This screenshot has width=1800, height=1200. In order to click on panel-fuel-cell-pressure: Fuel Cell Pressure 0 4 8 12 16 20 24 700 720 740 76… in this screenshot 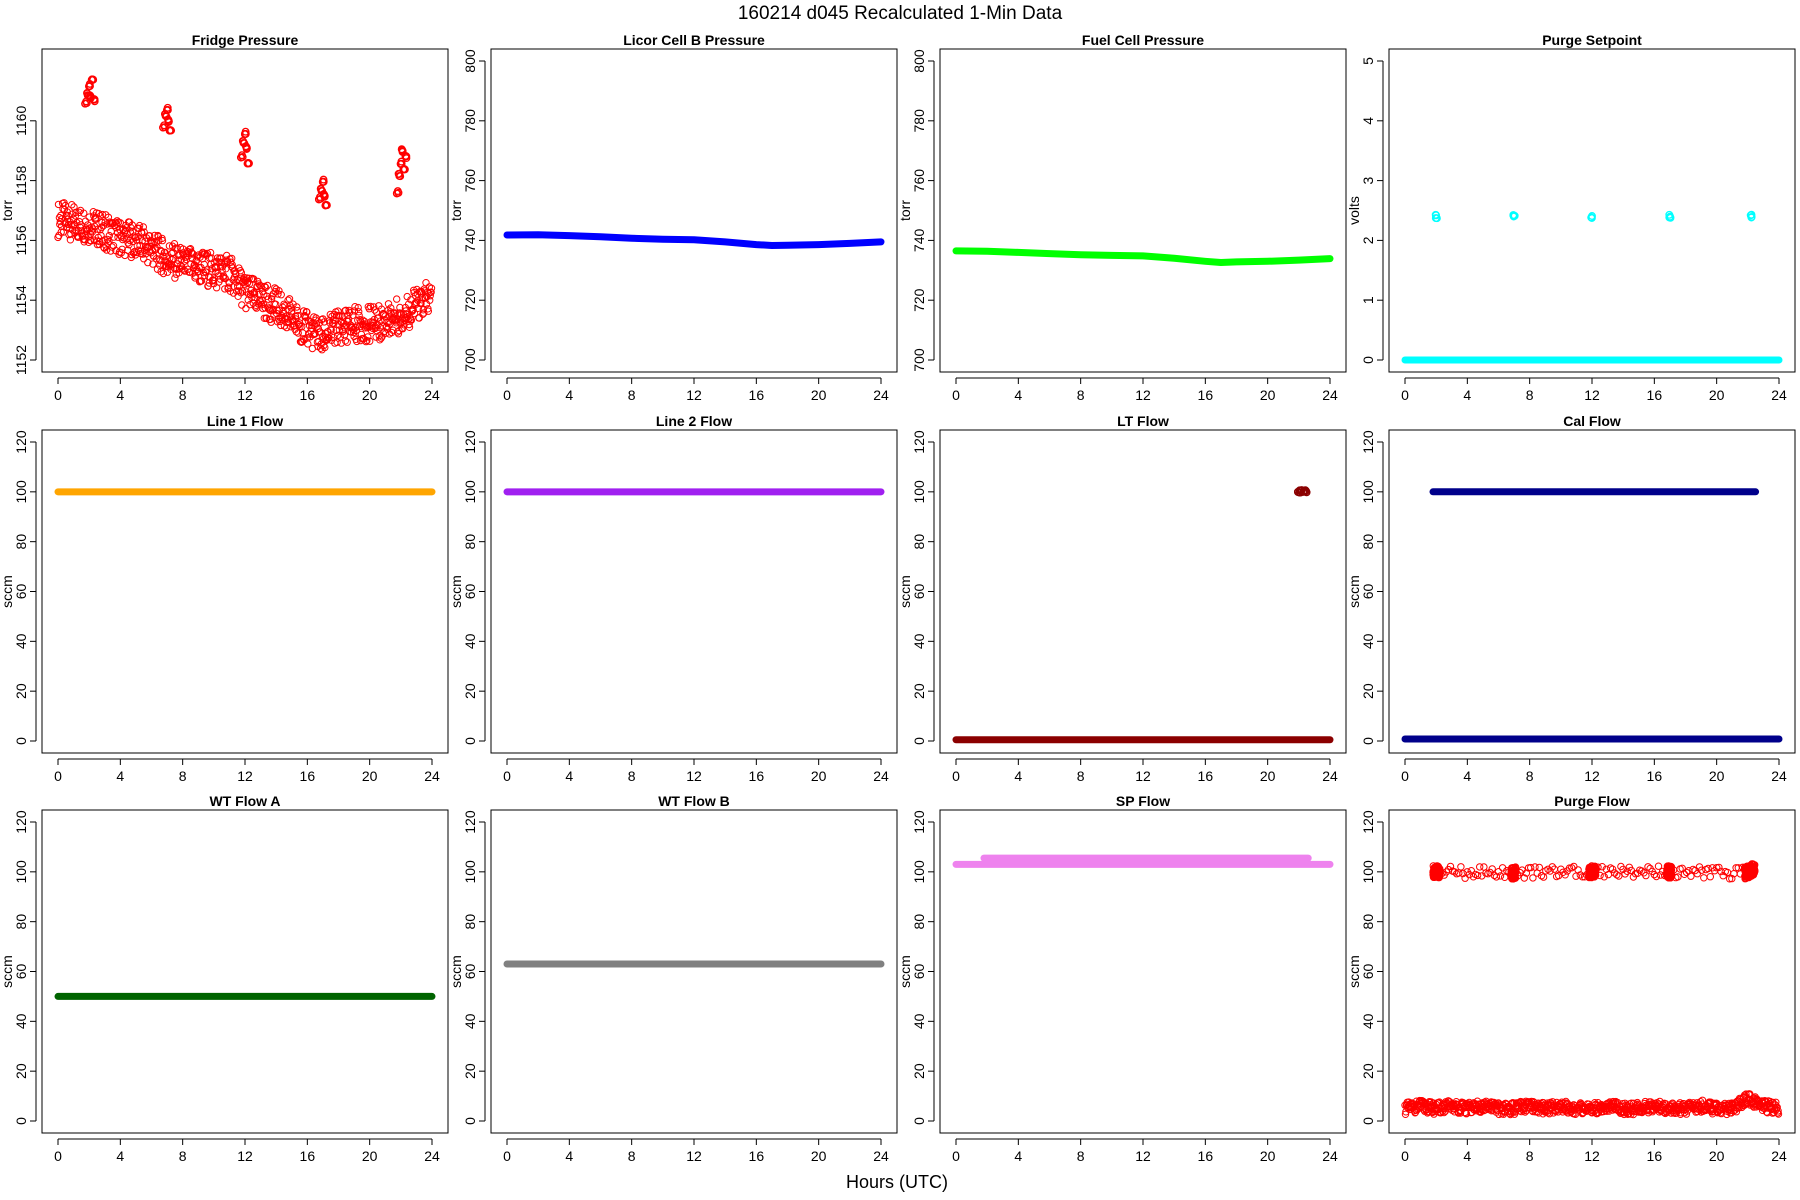, I will do `click(1122, 217)`.